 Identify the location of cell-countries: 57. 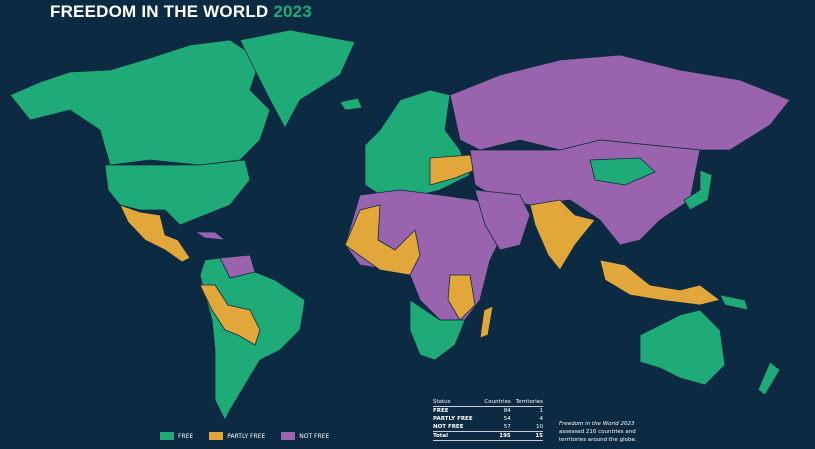
(507, 427).